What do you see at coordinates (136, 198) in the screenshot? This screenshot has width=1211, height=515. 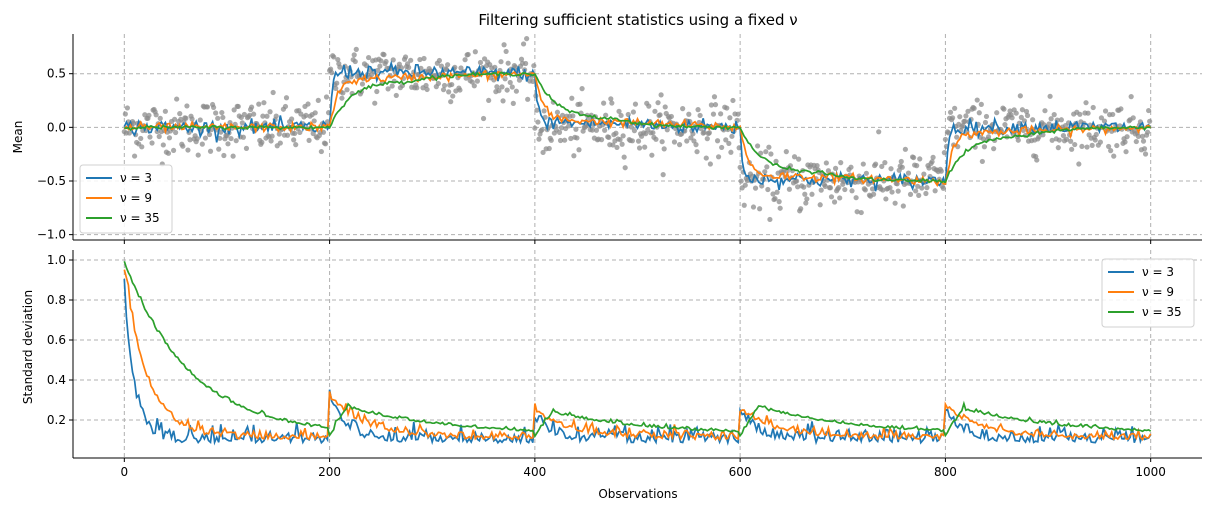 I see `mean-legend-label: ν = 9` at bounding box center [136, 198].